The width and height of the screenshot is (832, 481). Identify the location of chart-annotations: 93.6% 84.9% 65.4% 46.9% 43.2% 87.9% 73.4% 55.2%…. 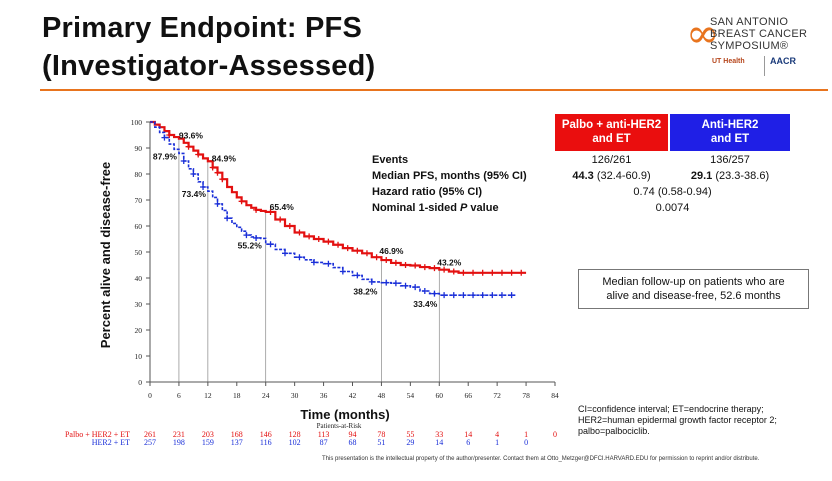
(307, 220).